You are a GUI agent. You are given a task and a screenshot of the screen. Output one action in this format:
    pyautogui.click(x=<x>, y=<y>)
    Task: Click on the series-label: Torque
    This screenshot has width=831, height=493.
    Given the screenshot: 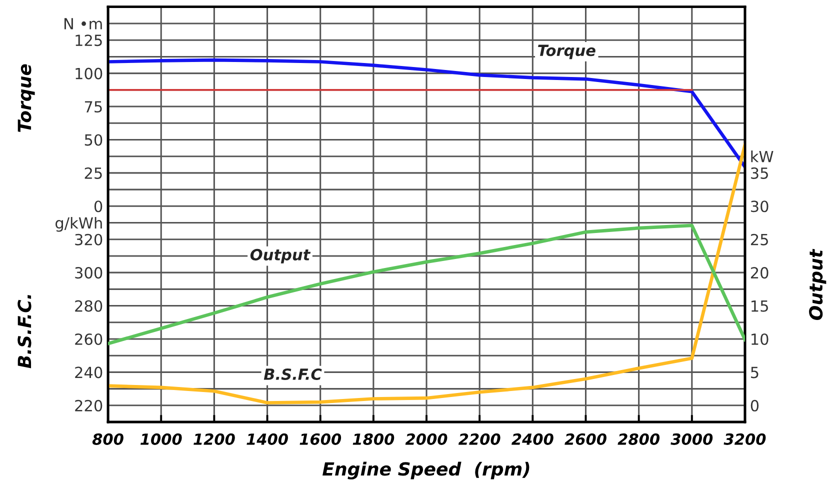 What is the action you would take?
    pyautogui.click(x=567, y=52)
    